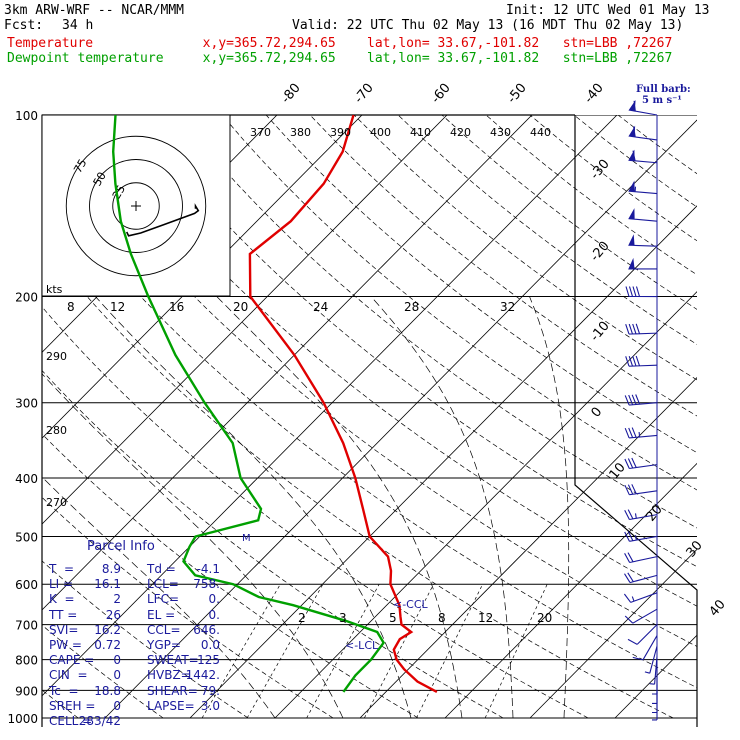  Describe the element at coordinates (364, 94) in the screenshot. I see `isotherm-label: -70` at that location.